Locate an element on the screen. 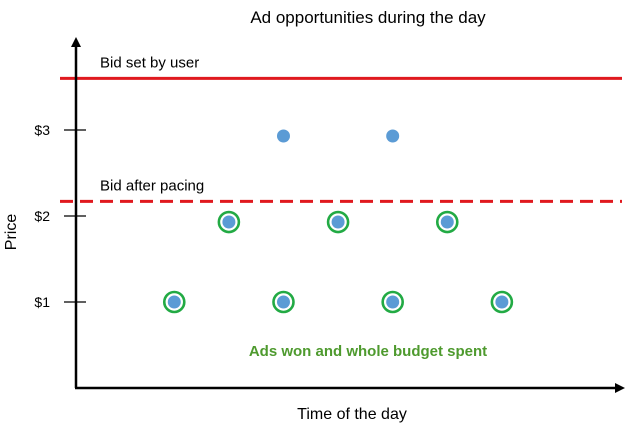 Image resolution: width=633 pixels, height=427 pixels. y-axis-label: Price is located at coordinates (11, 232).